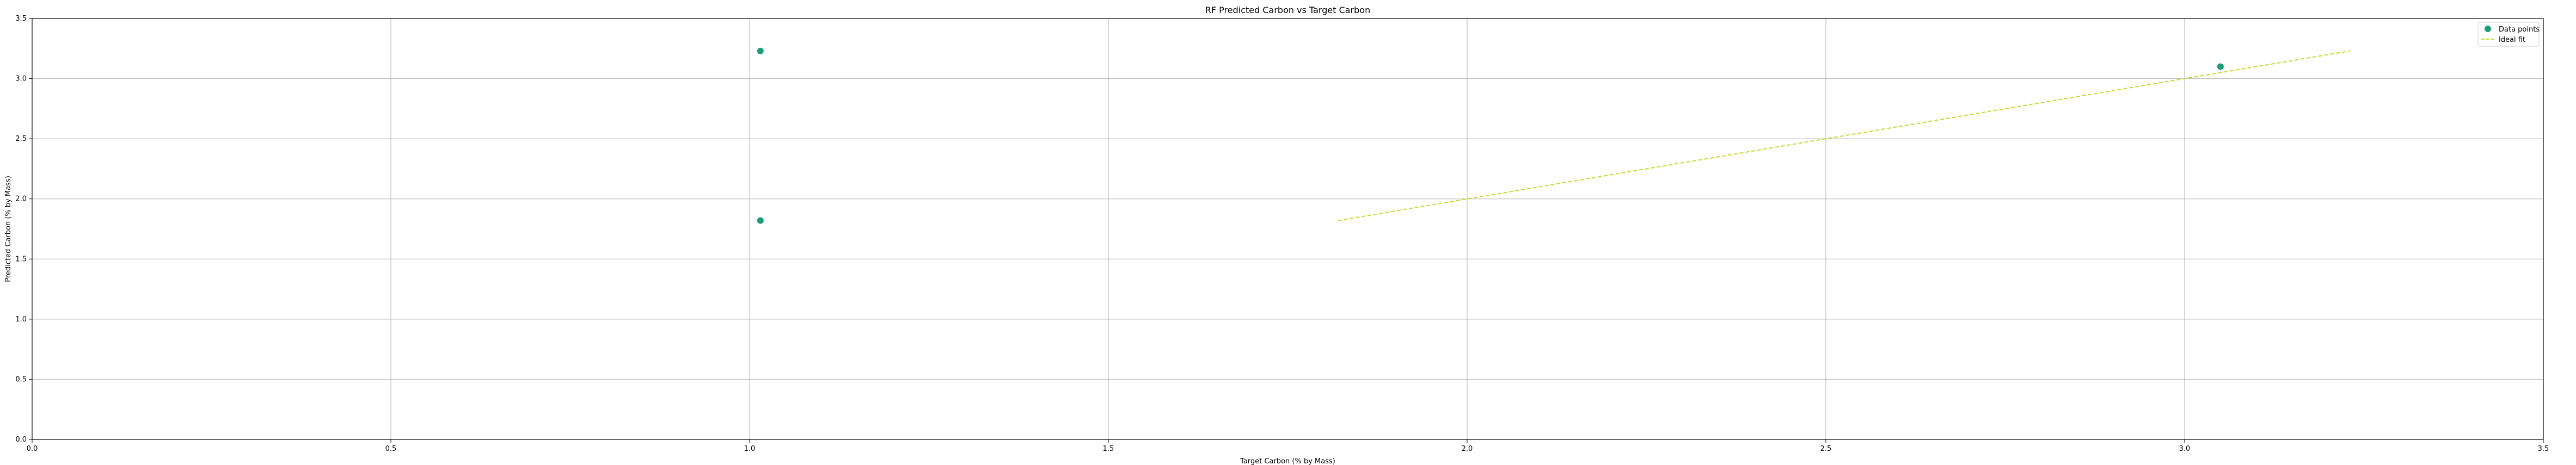  Describe the element at coordinates (2543, 449) in the screenshot. I see `x-tick-label: 3.5` at that location.